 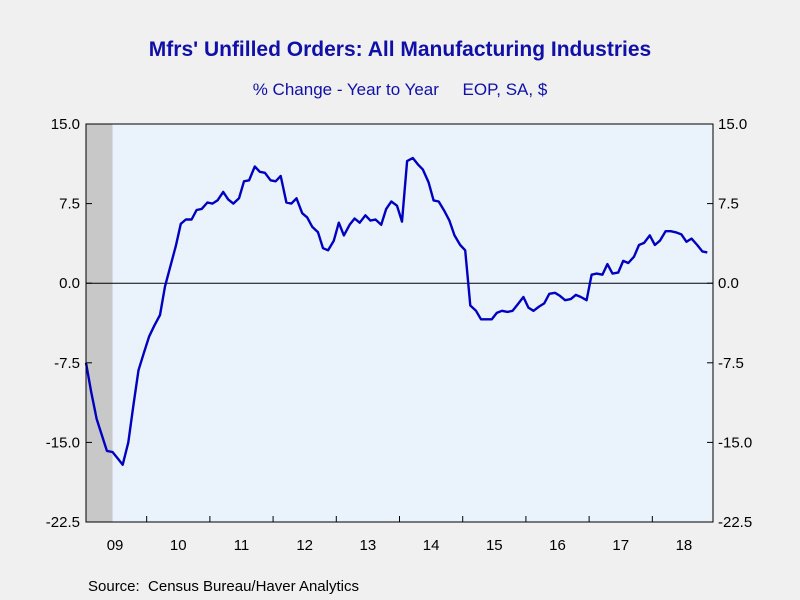 What do you see at coordinates (557, 545) in the screenshot?
I see `x-tick-label: 16` at bounding box center [557, 545].